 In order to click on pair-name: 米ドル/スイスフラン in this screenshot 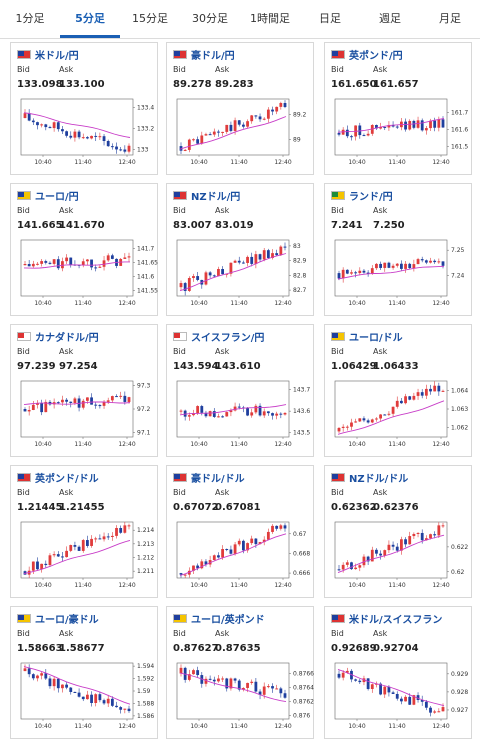, I will do `click(396, 620)`.